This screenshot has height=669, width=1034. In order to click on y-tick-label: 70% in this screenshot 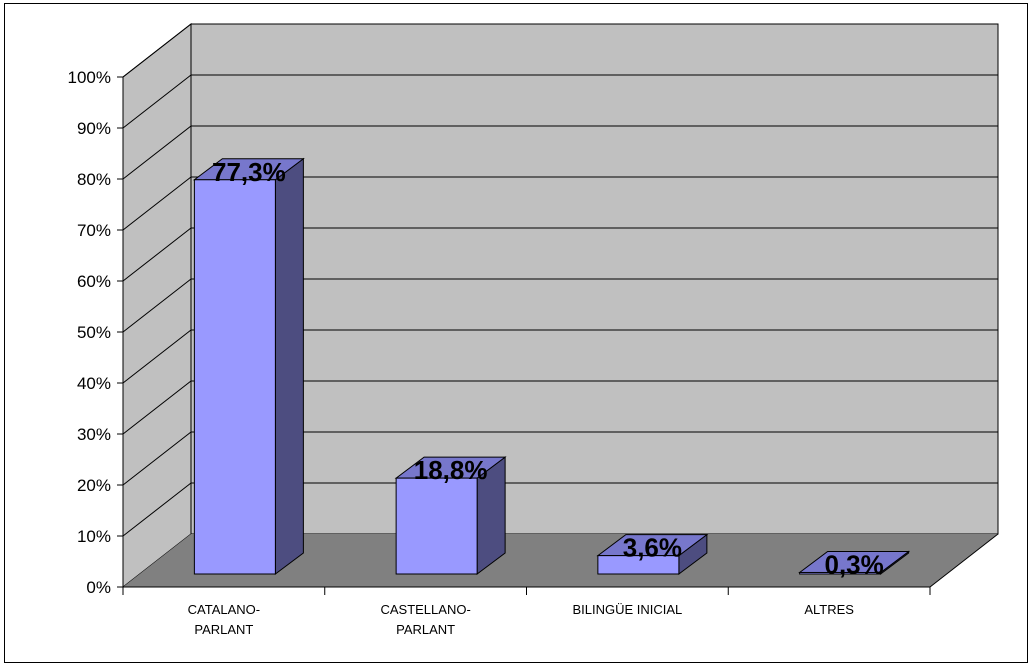, I will do `click(94, 230)`.